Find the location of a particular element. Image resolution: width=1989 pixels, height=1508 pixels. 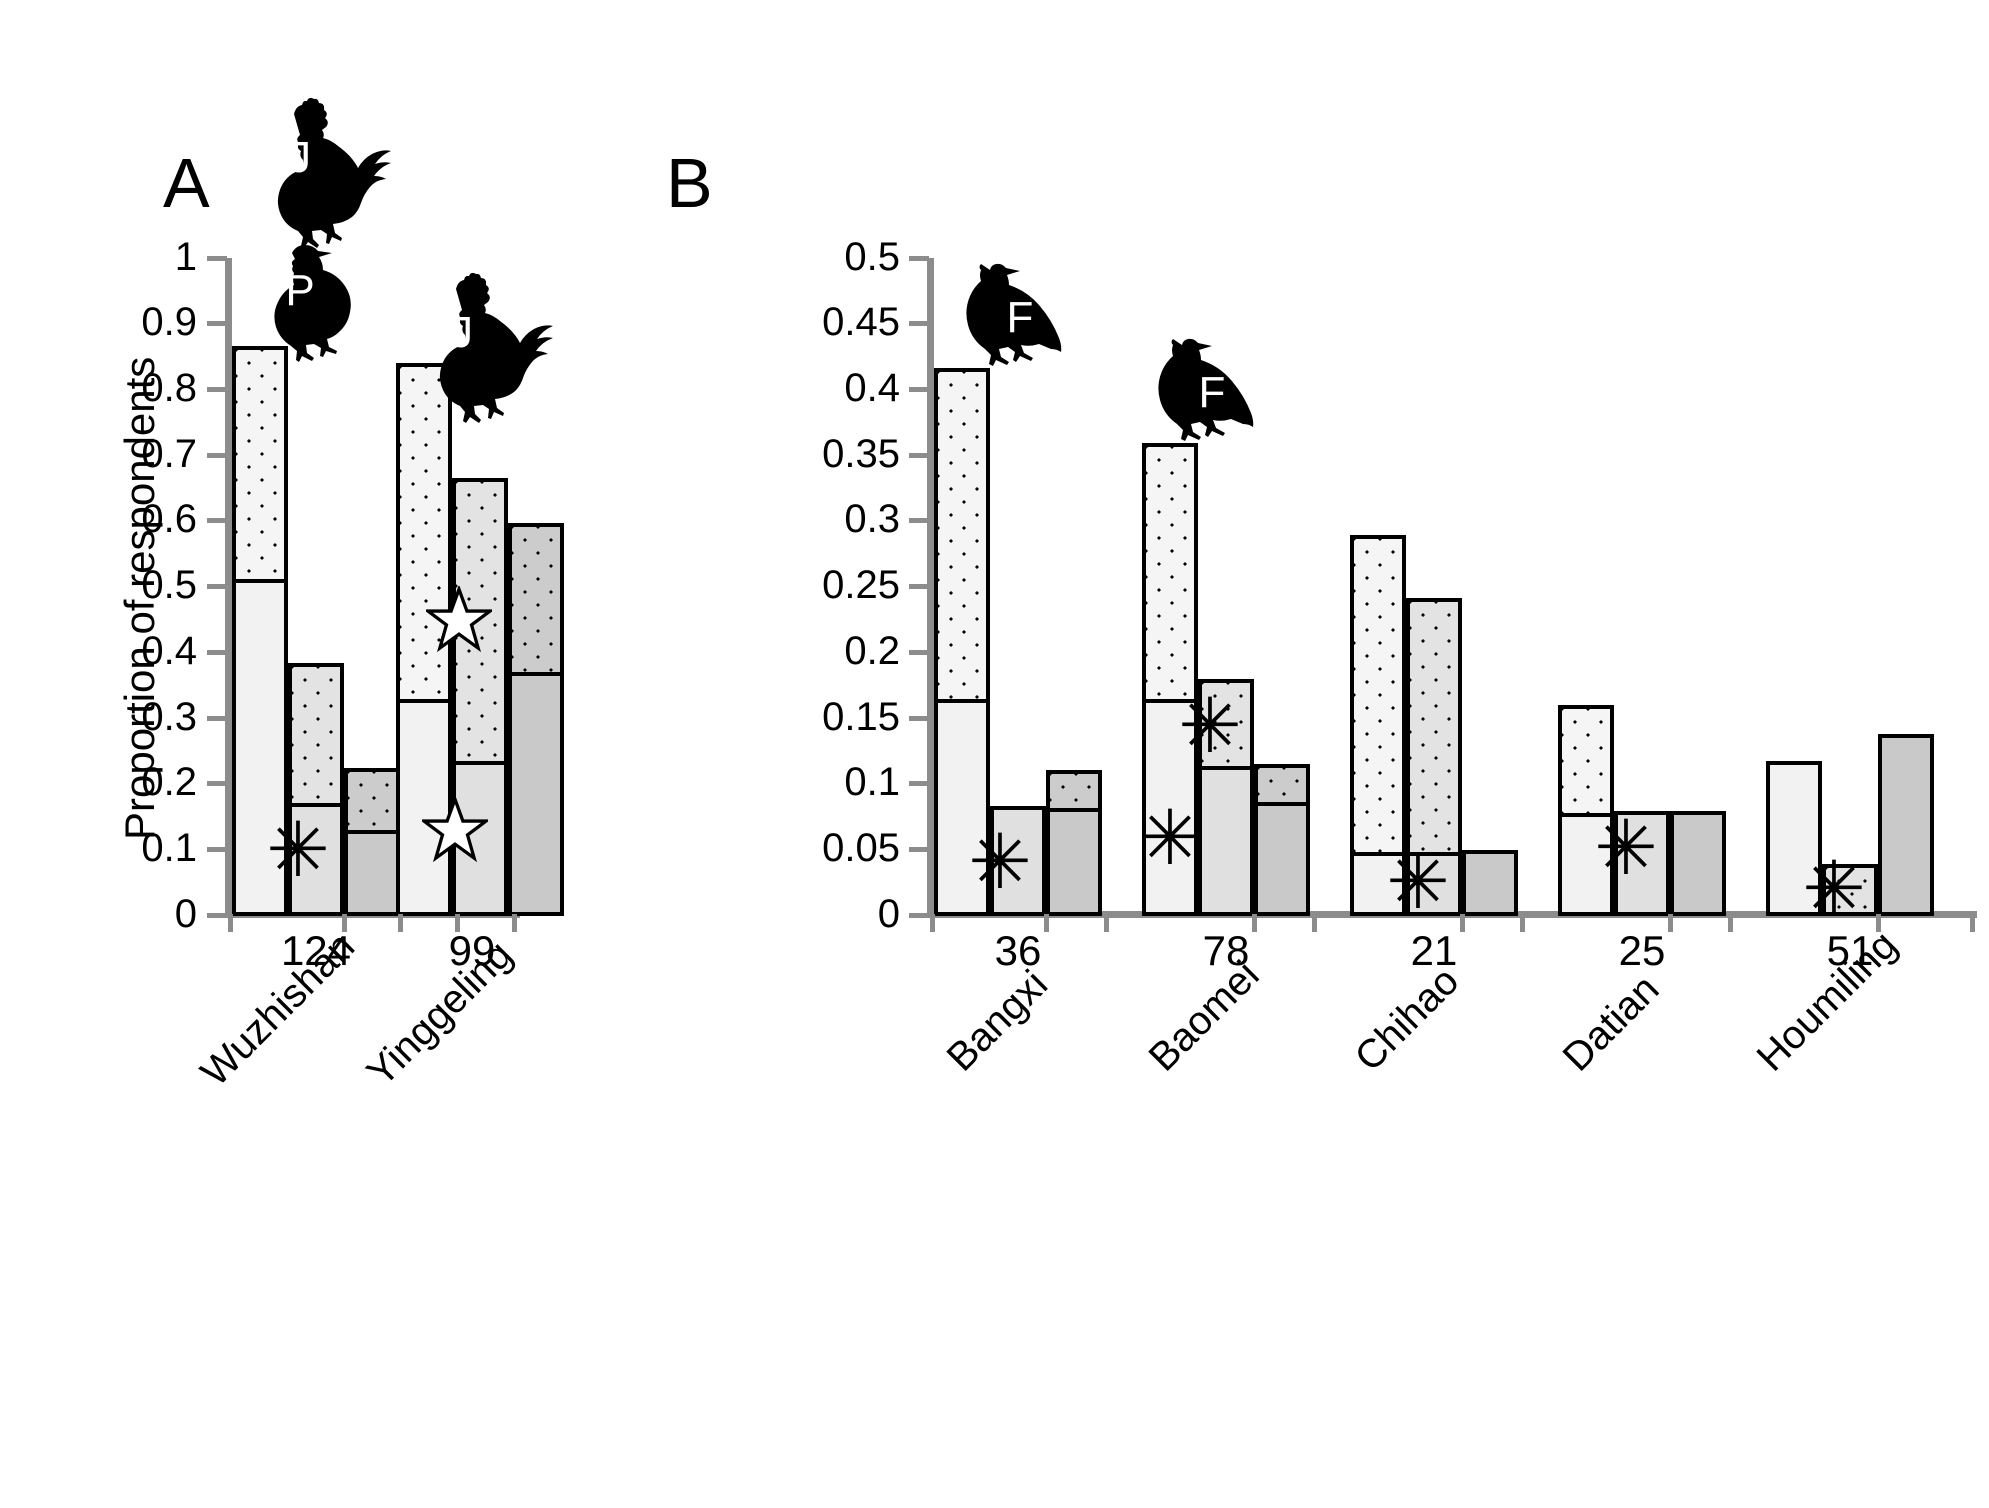

panel-b-ytick-label-5: 0.25 is located at coordinates (861, 585).